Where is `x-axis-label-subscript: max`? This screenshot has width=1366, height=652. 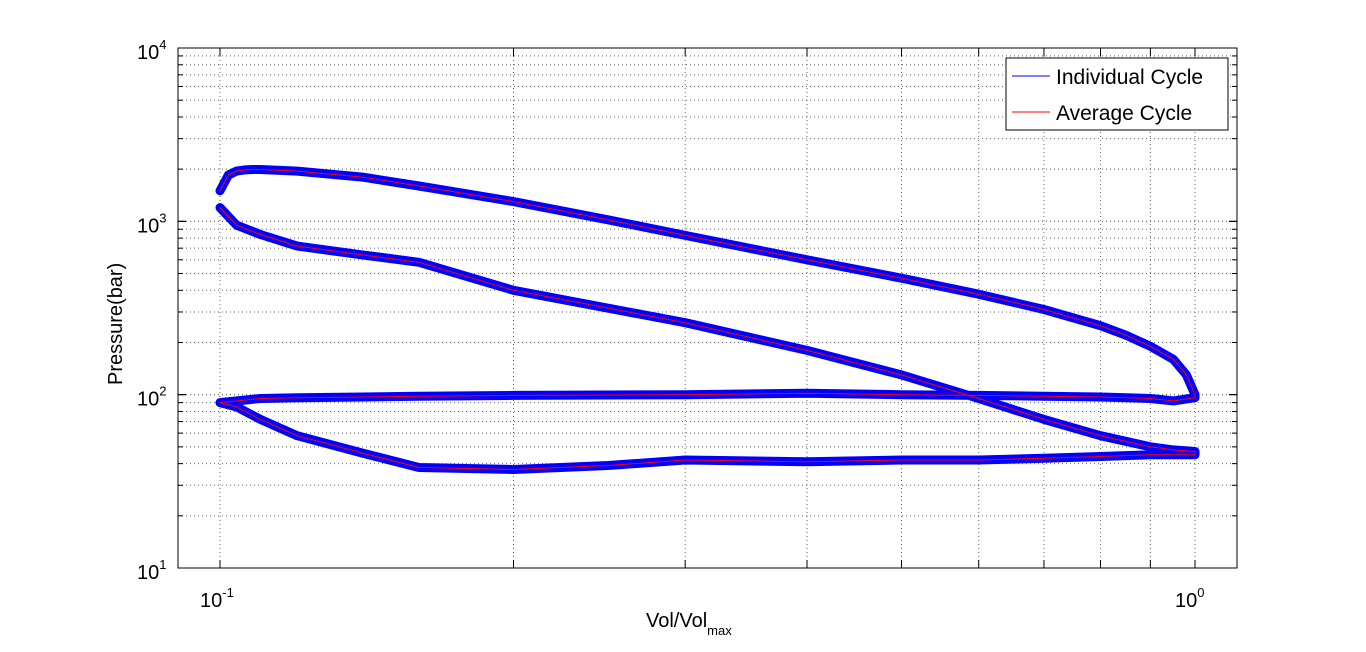
x-axis-label-subscript: max is located at coordinates (719, 630).